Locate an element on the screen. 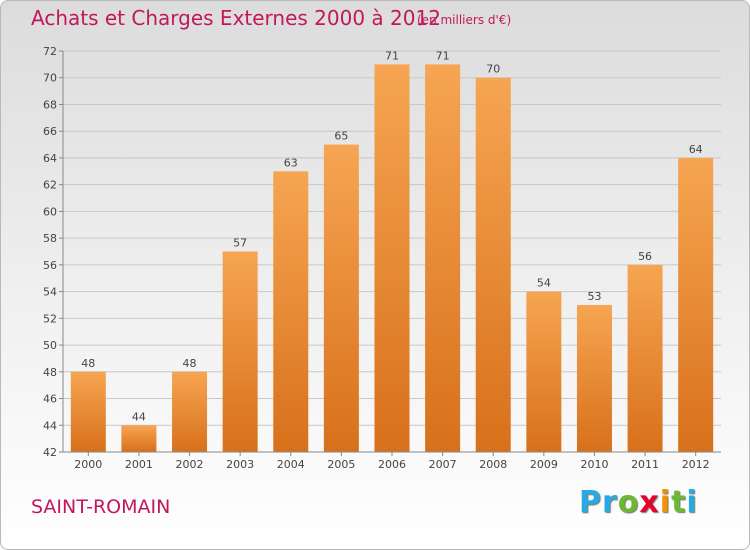 This screenshot has height=550, width=750. data-label: 63 is located at coordinates (291, 162).